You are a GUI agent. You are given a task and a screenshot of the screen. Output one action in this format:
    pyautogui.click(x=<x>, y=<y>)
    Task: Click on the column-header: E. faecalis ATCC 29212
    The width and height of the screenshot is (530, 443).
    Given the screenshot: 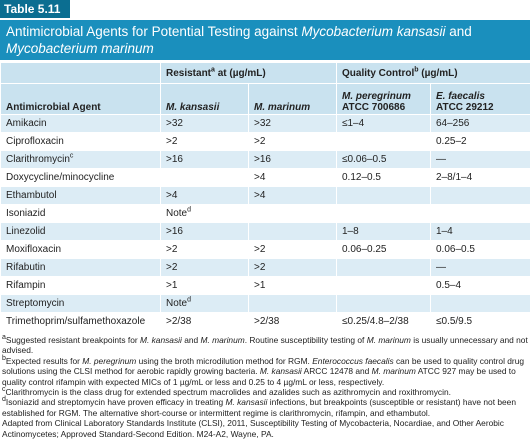 What is the action you would take?
    pyautogui.click(x=479, y=99)
    